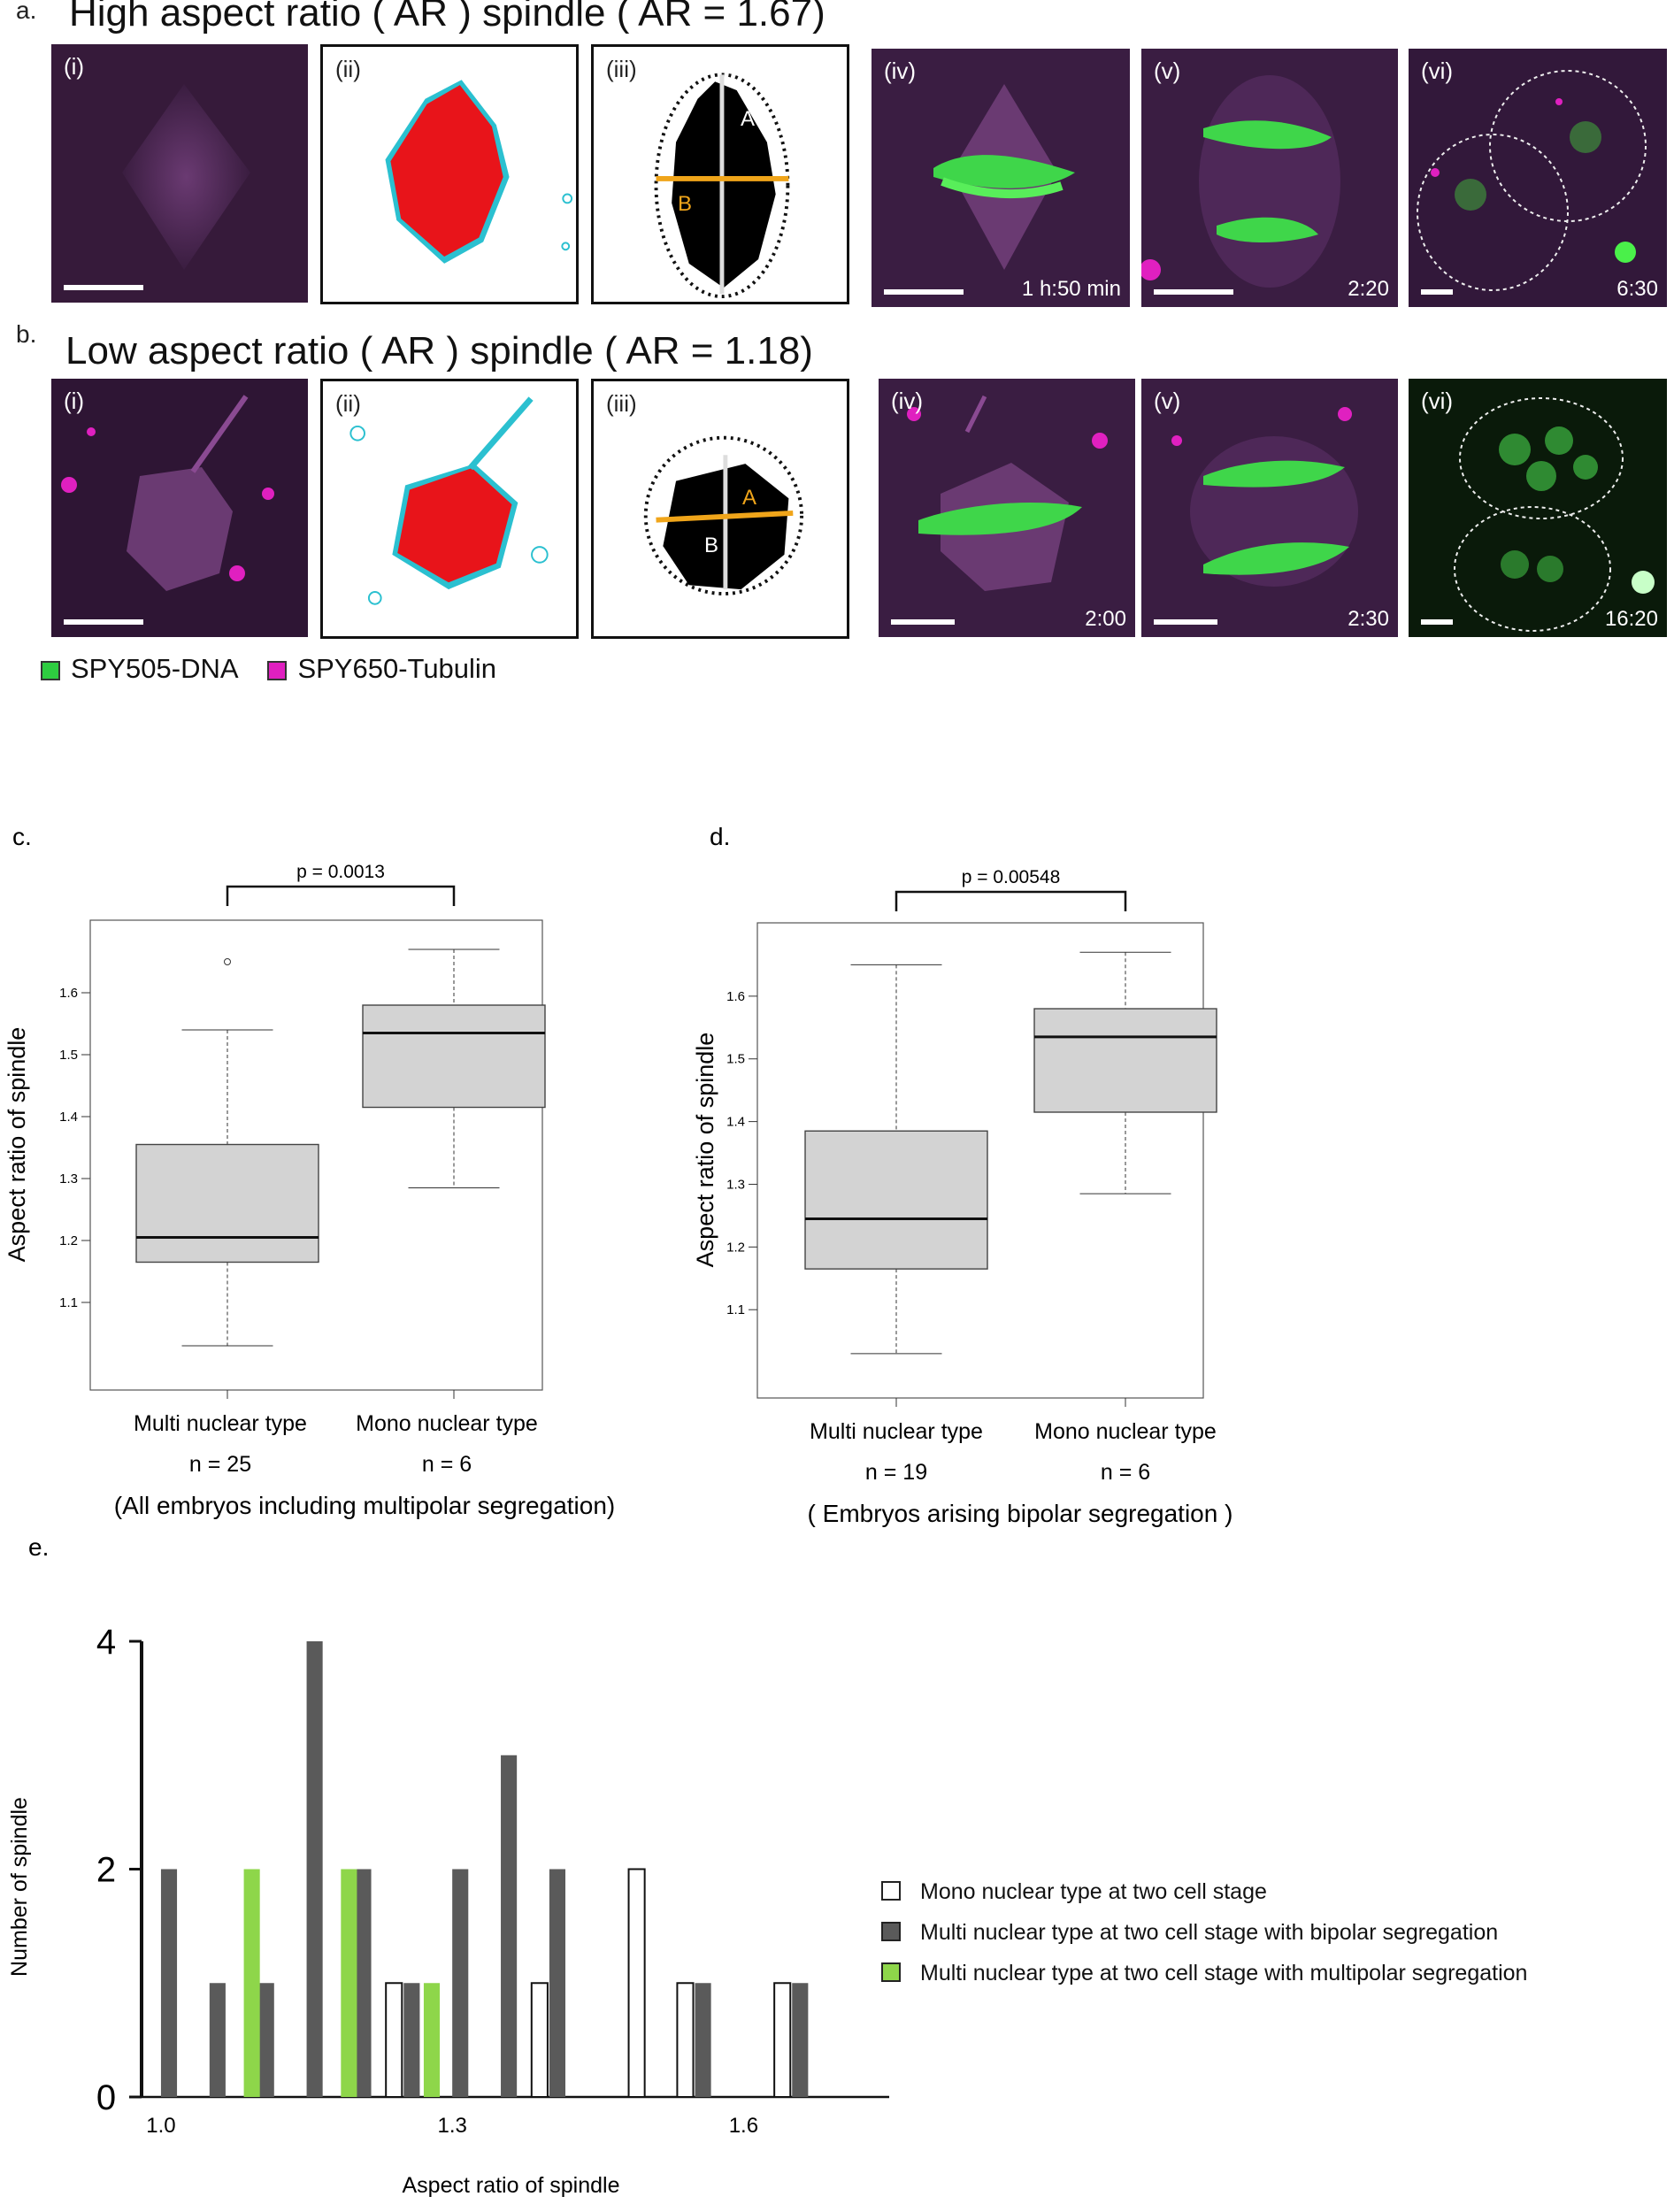 The image size is (1674, 2212). Describe the element at coordinates (154, 669) in the screenshot. I see `dna-legend-label: SPY505-DNA` at that location.